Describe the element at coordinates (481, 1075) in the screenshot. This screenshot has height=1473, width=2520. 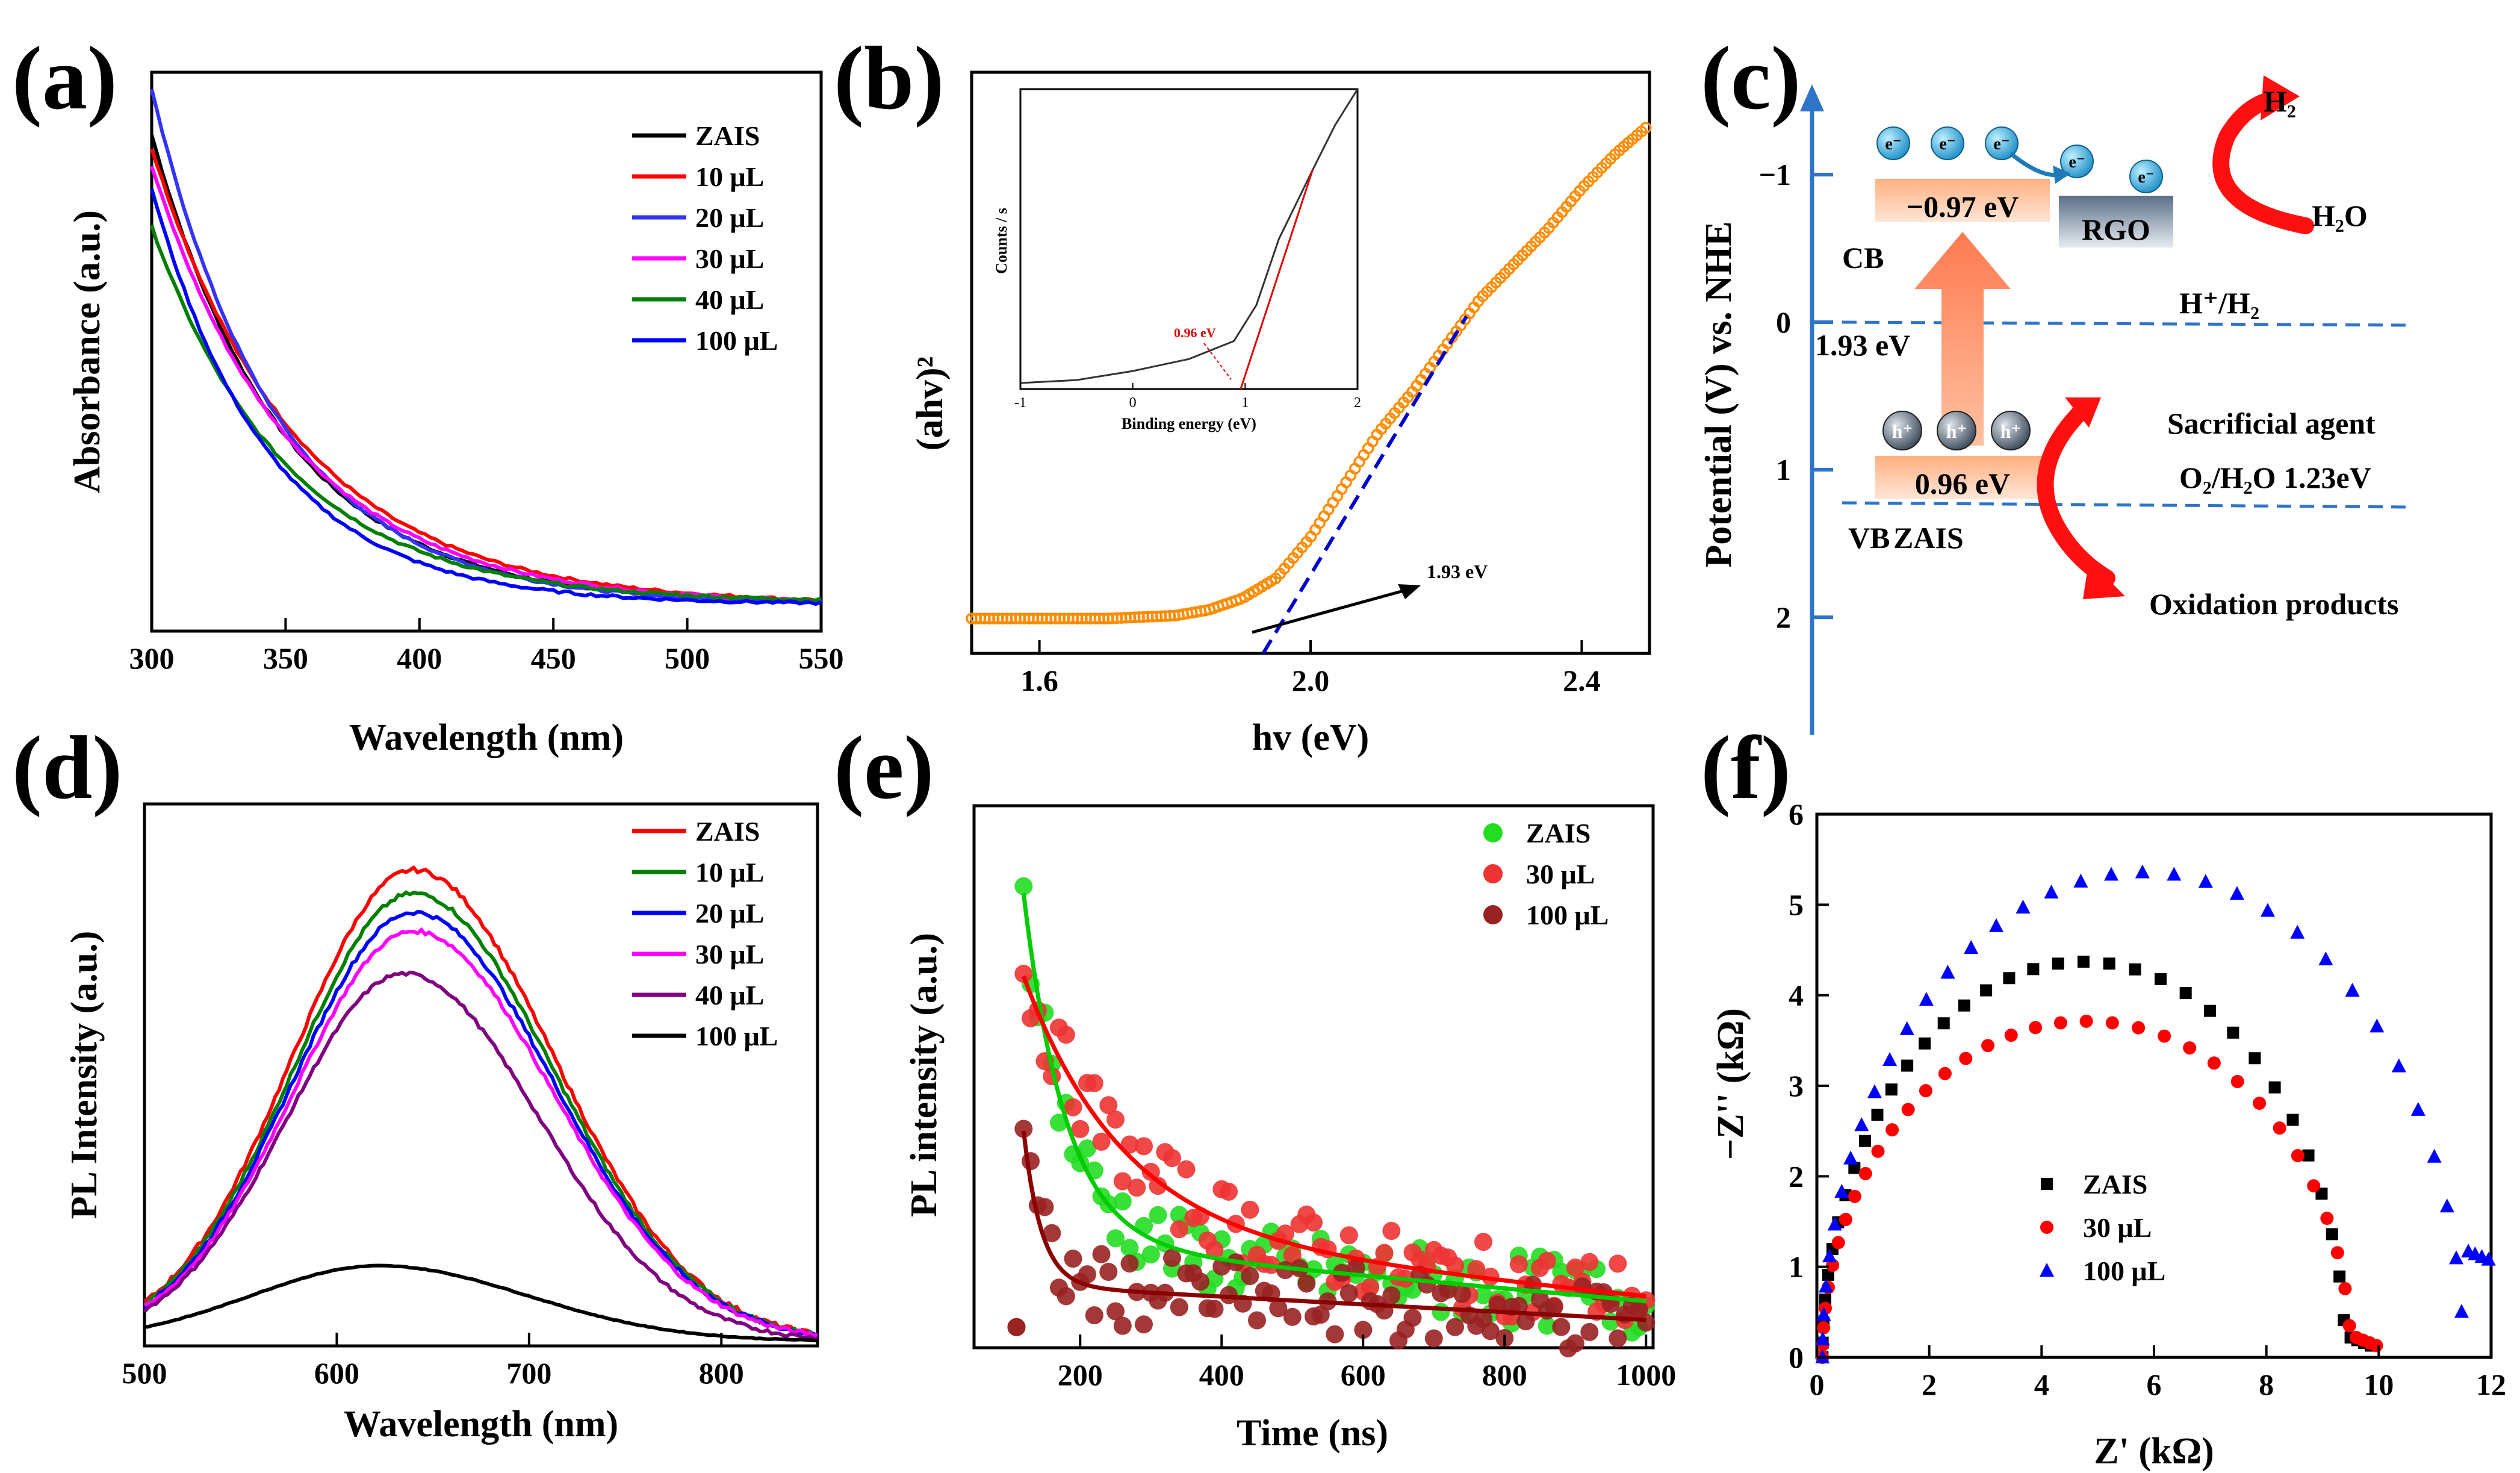
I see `plot-frame-d` at that location.